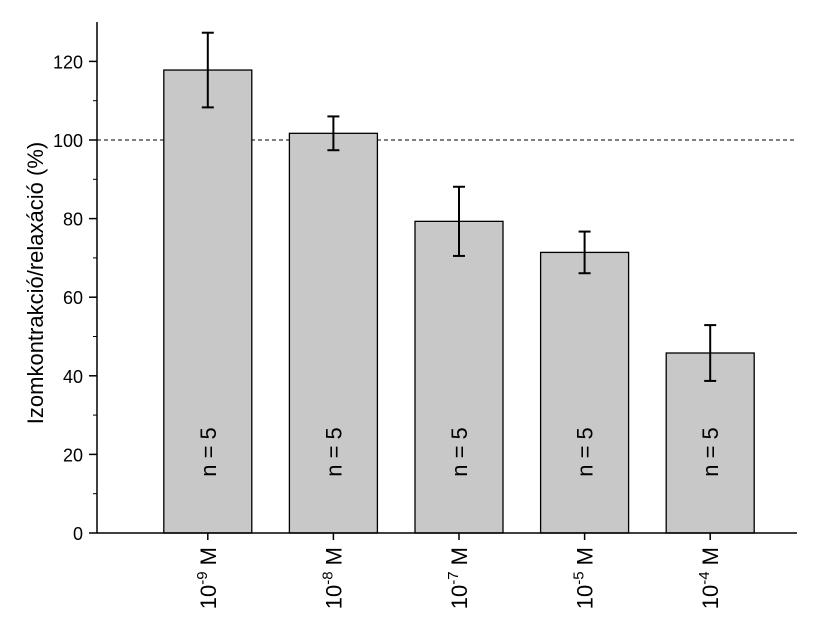 Image resolution: width=819 pixels, height=642 pixels. I want to click on y-tick-label: 40, so click(73, 377).